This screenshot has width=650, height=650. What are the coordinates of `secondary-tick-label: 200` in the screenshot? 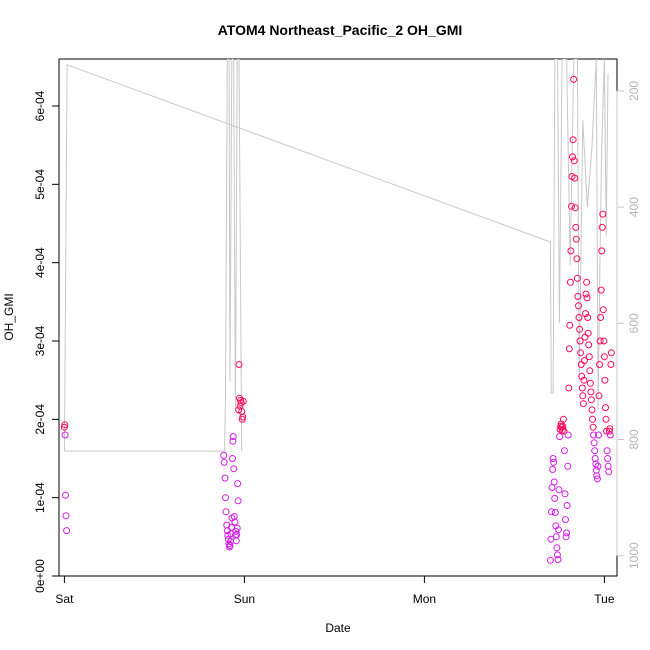 It's located at (634, 91).